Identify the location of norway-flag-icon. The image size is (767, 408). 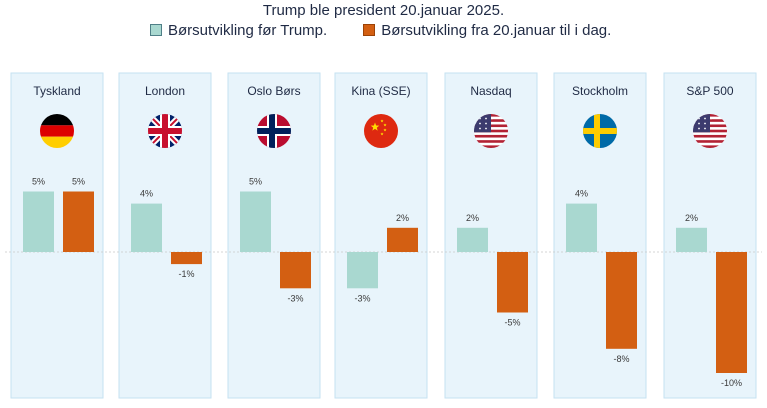
(274, 131).